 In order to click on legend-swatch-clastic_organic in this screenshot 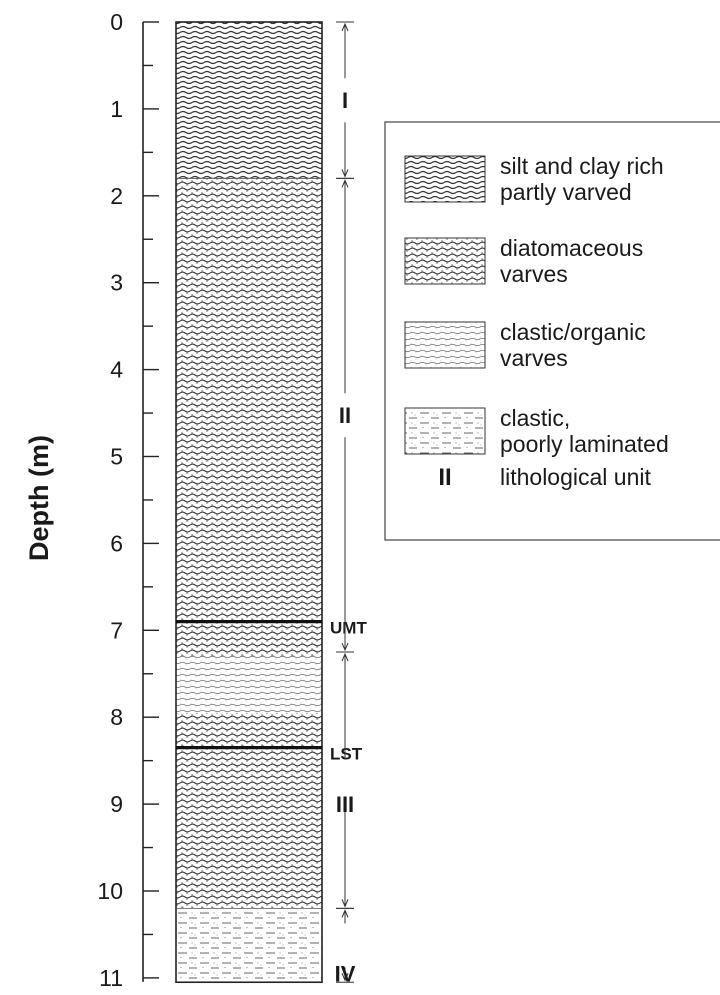, I will do `click(445, 345)`.